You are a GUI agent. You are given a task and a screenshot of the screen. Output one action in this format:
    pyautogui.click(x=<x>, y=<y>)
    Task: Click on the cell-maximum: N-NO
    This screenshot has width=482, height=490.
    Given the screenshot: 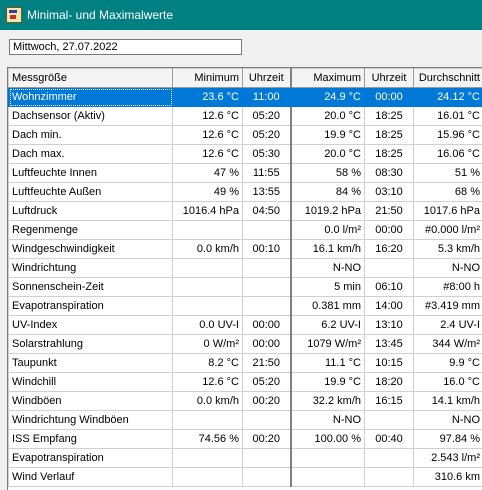 What is the action you would take?
    pyautogui.click(x=328, y=268)
    